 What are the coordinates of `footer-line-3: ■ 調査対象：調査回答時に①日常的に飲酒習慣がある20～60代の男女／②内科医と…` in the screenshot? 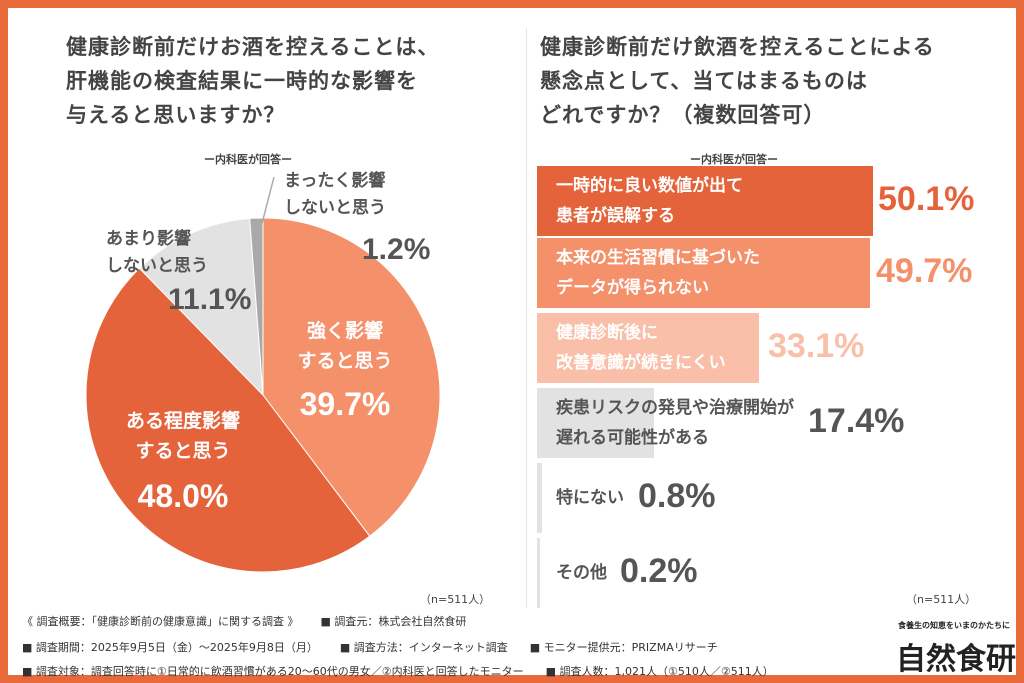 It's located at (398, 671).